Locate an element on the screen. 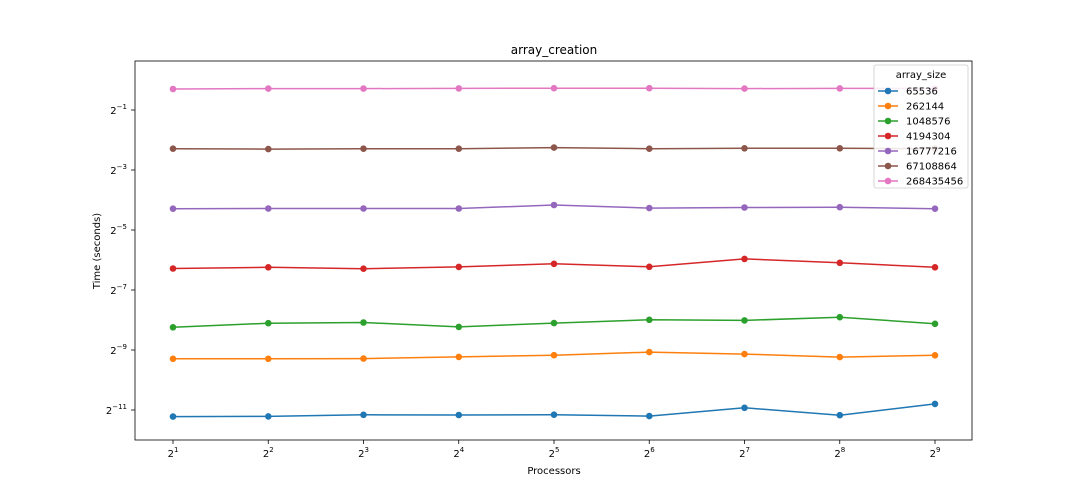  legend-entry: 16777216 is located at coordinates (931, 152).